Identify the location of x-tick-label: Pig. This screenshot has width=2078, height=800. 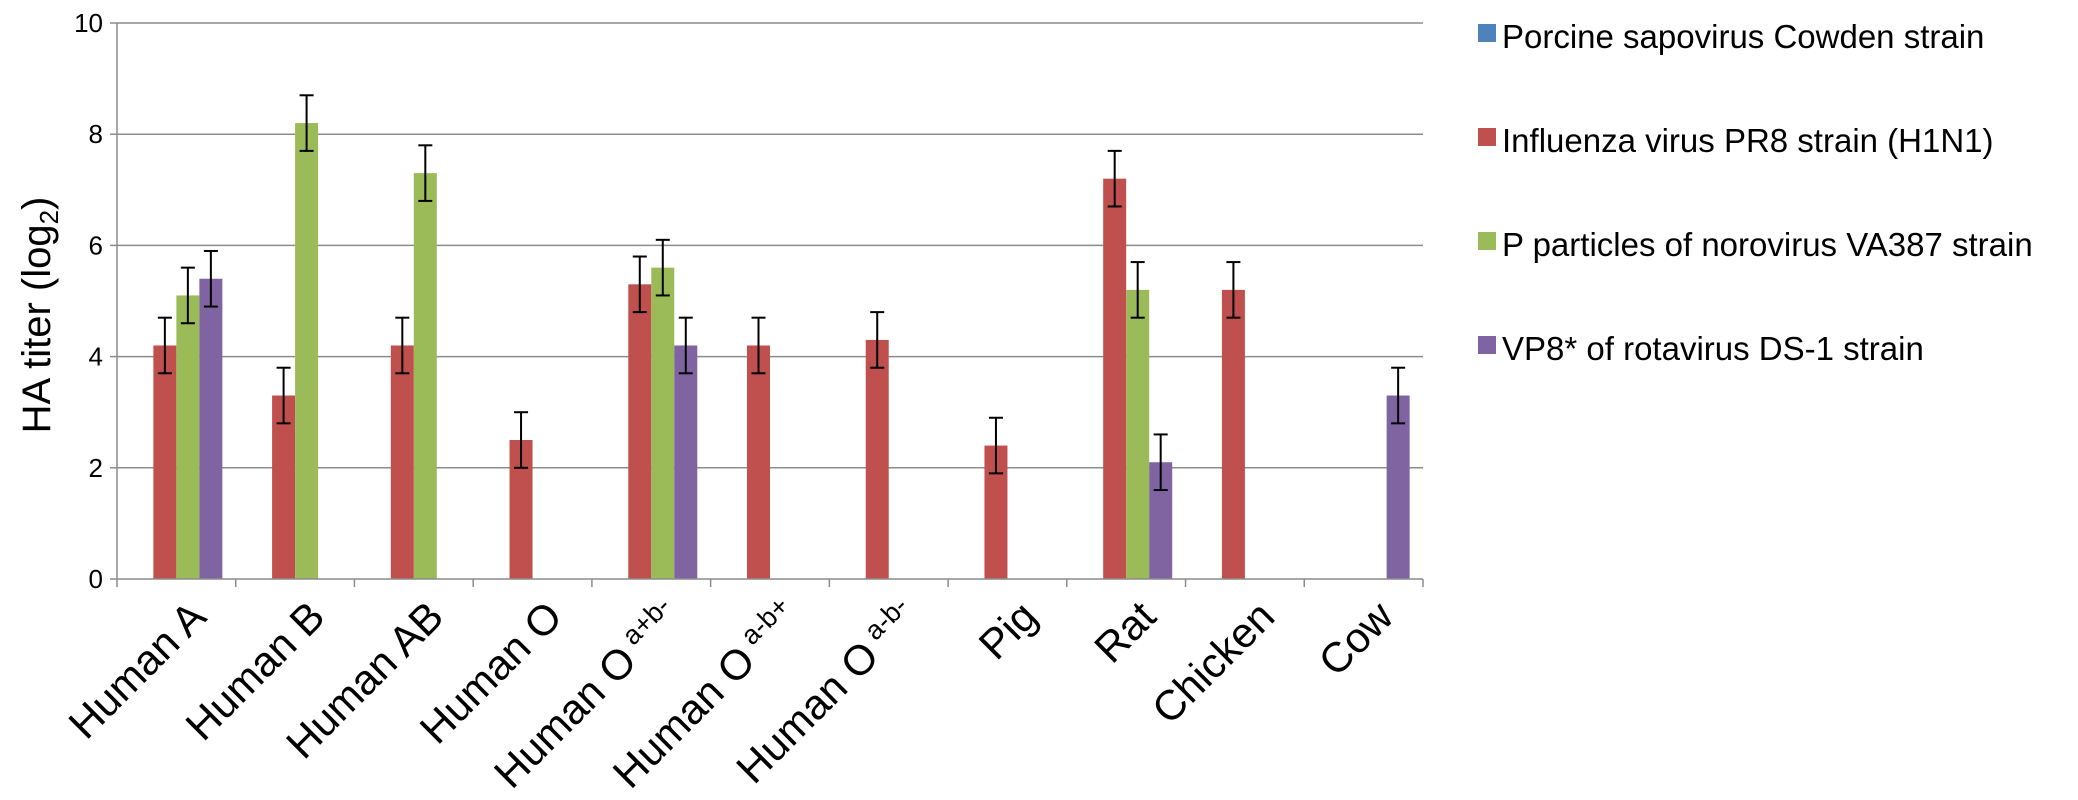
(1008, 630).